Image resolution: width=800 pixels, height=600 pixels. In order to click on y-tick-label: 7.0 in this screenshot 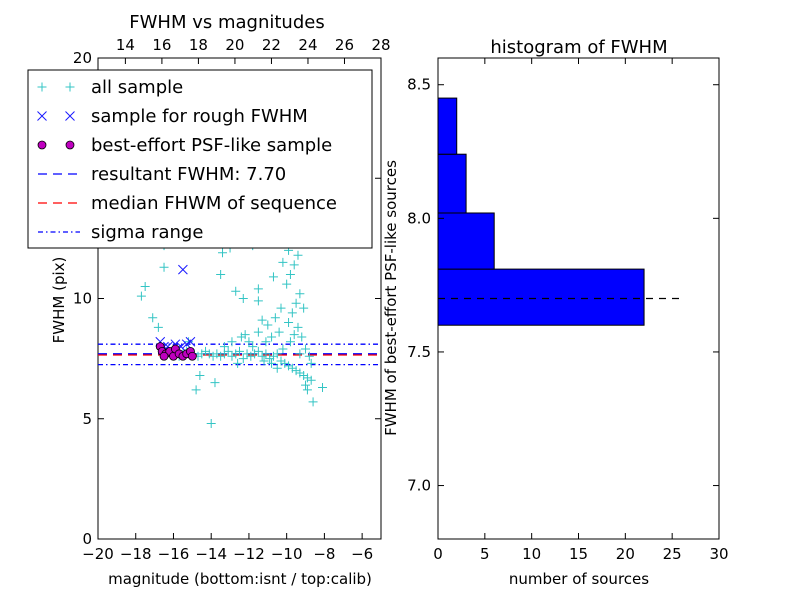, I will do `click(419, 486)`.